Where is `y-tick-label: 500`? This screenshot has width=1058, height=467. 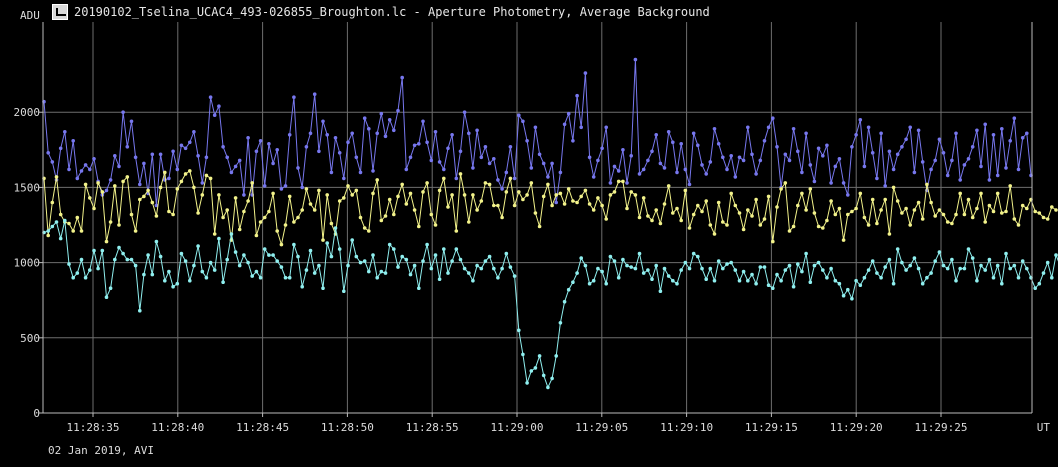
y-tick-label: 500 is located at coordinates (30, 338).